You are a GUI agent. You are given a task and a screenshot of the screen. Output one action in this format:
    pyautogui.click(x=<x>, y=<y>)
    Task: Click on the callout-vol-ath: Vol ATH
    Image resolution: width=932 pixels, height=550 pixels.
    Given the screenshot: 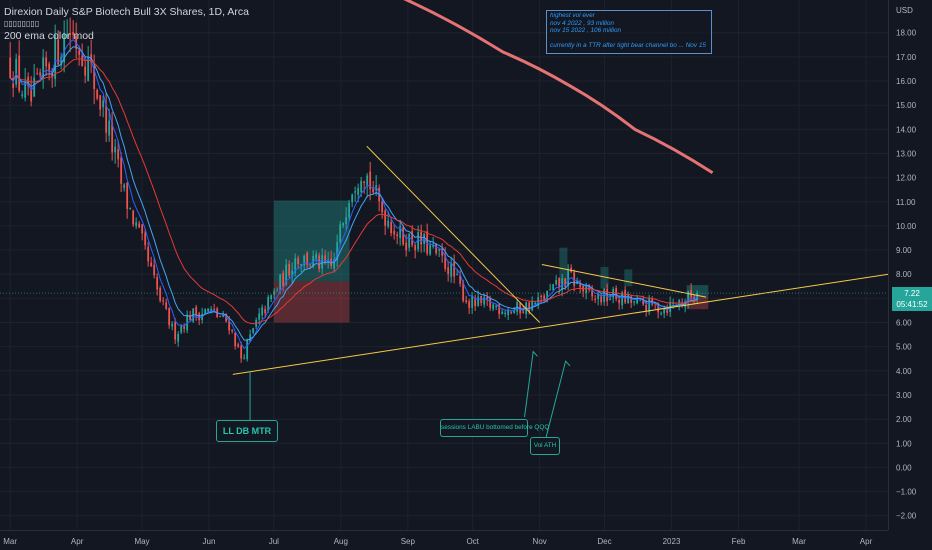 What is the action you would take?
    pyautogui.click(x=545, y=446)
    